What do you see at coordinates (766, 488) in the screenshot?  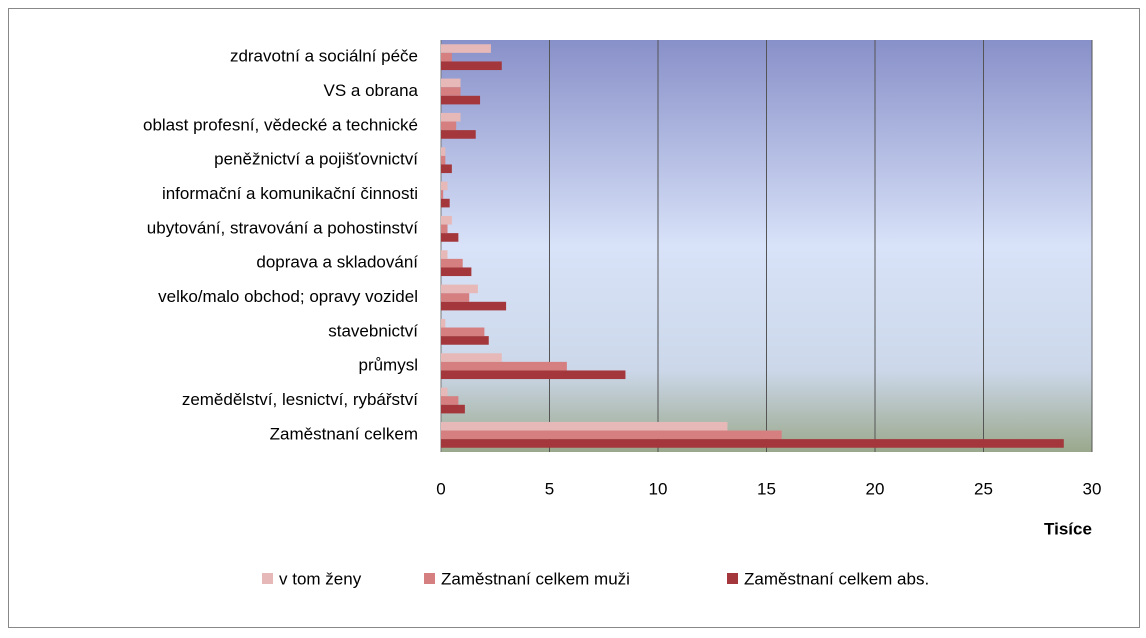 I see `x-tick-label: 15` at bounding box center [766, 488].